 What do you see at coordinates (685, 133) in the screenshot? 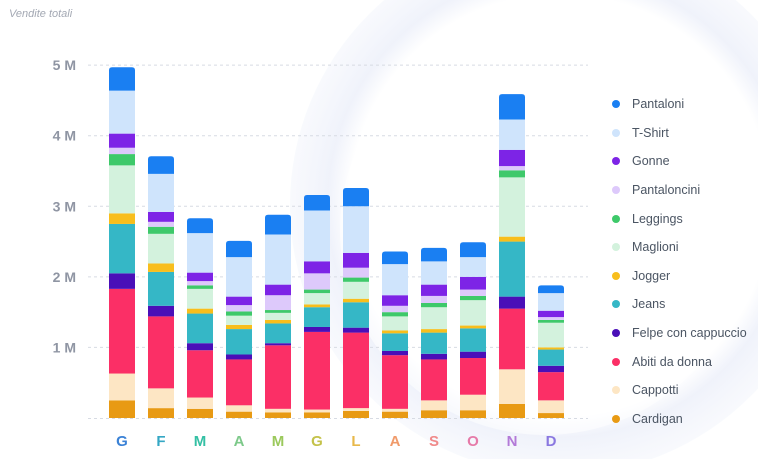
I see `legend-item: T-Shirt` at bounding box center [685, 133].